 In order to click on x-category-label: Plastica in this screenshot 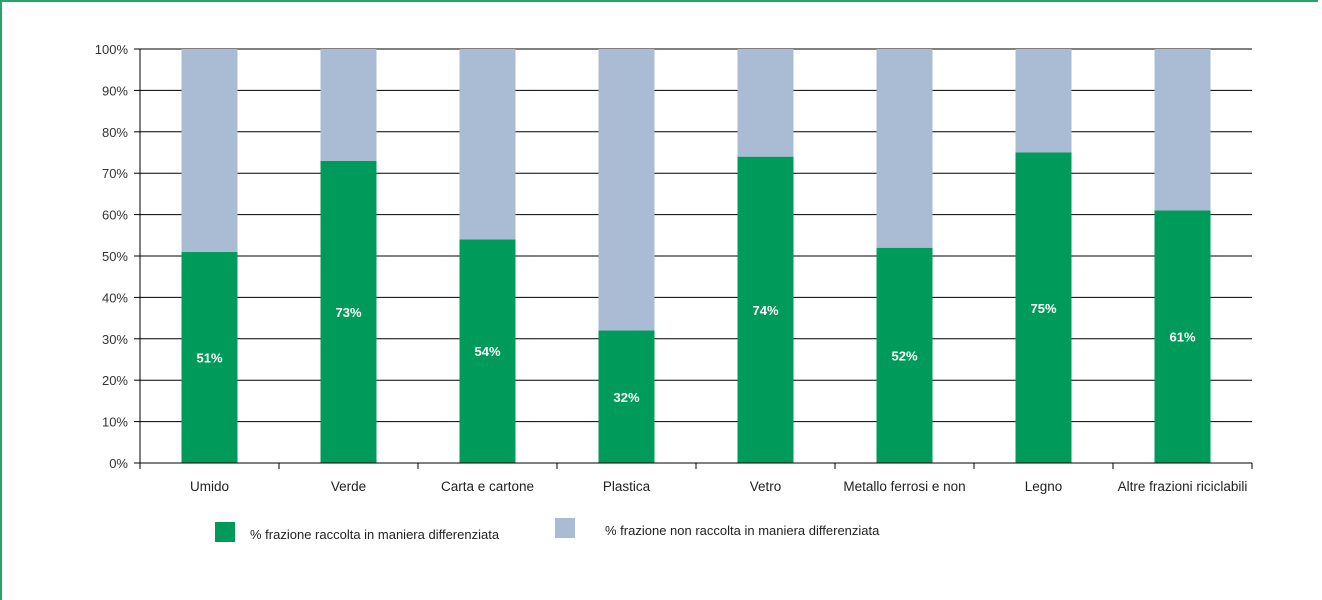, I will do `click(627, 486)`.